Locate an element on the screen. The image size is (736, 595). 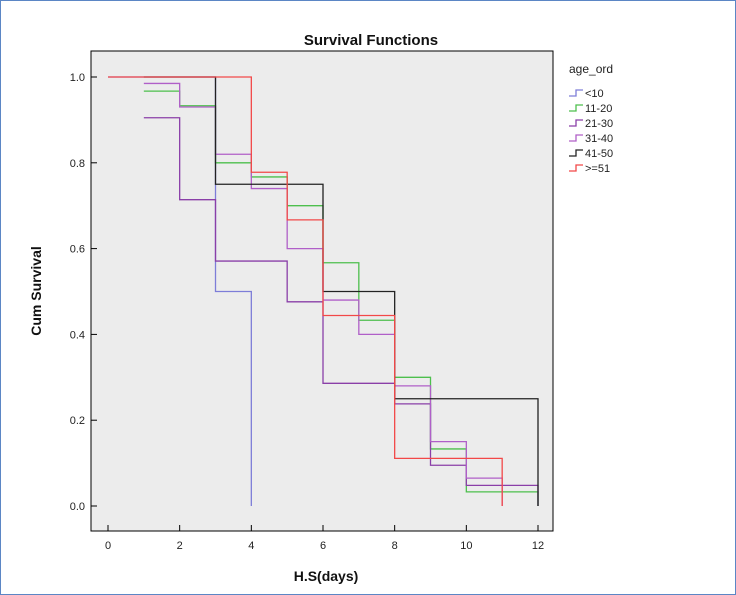
legend-entry: 11-20 is located at coordinates (598, 109).